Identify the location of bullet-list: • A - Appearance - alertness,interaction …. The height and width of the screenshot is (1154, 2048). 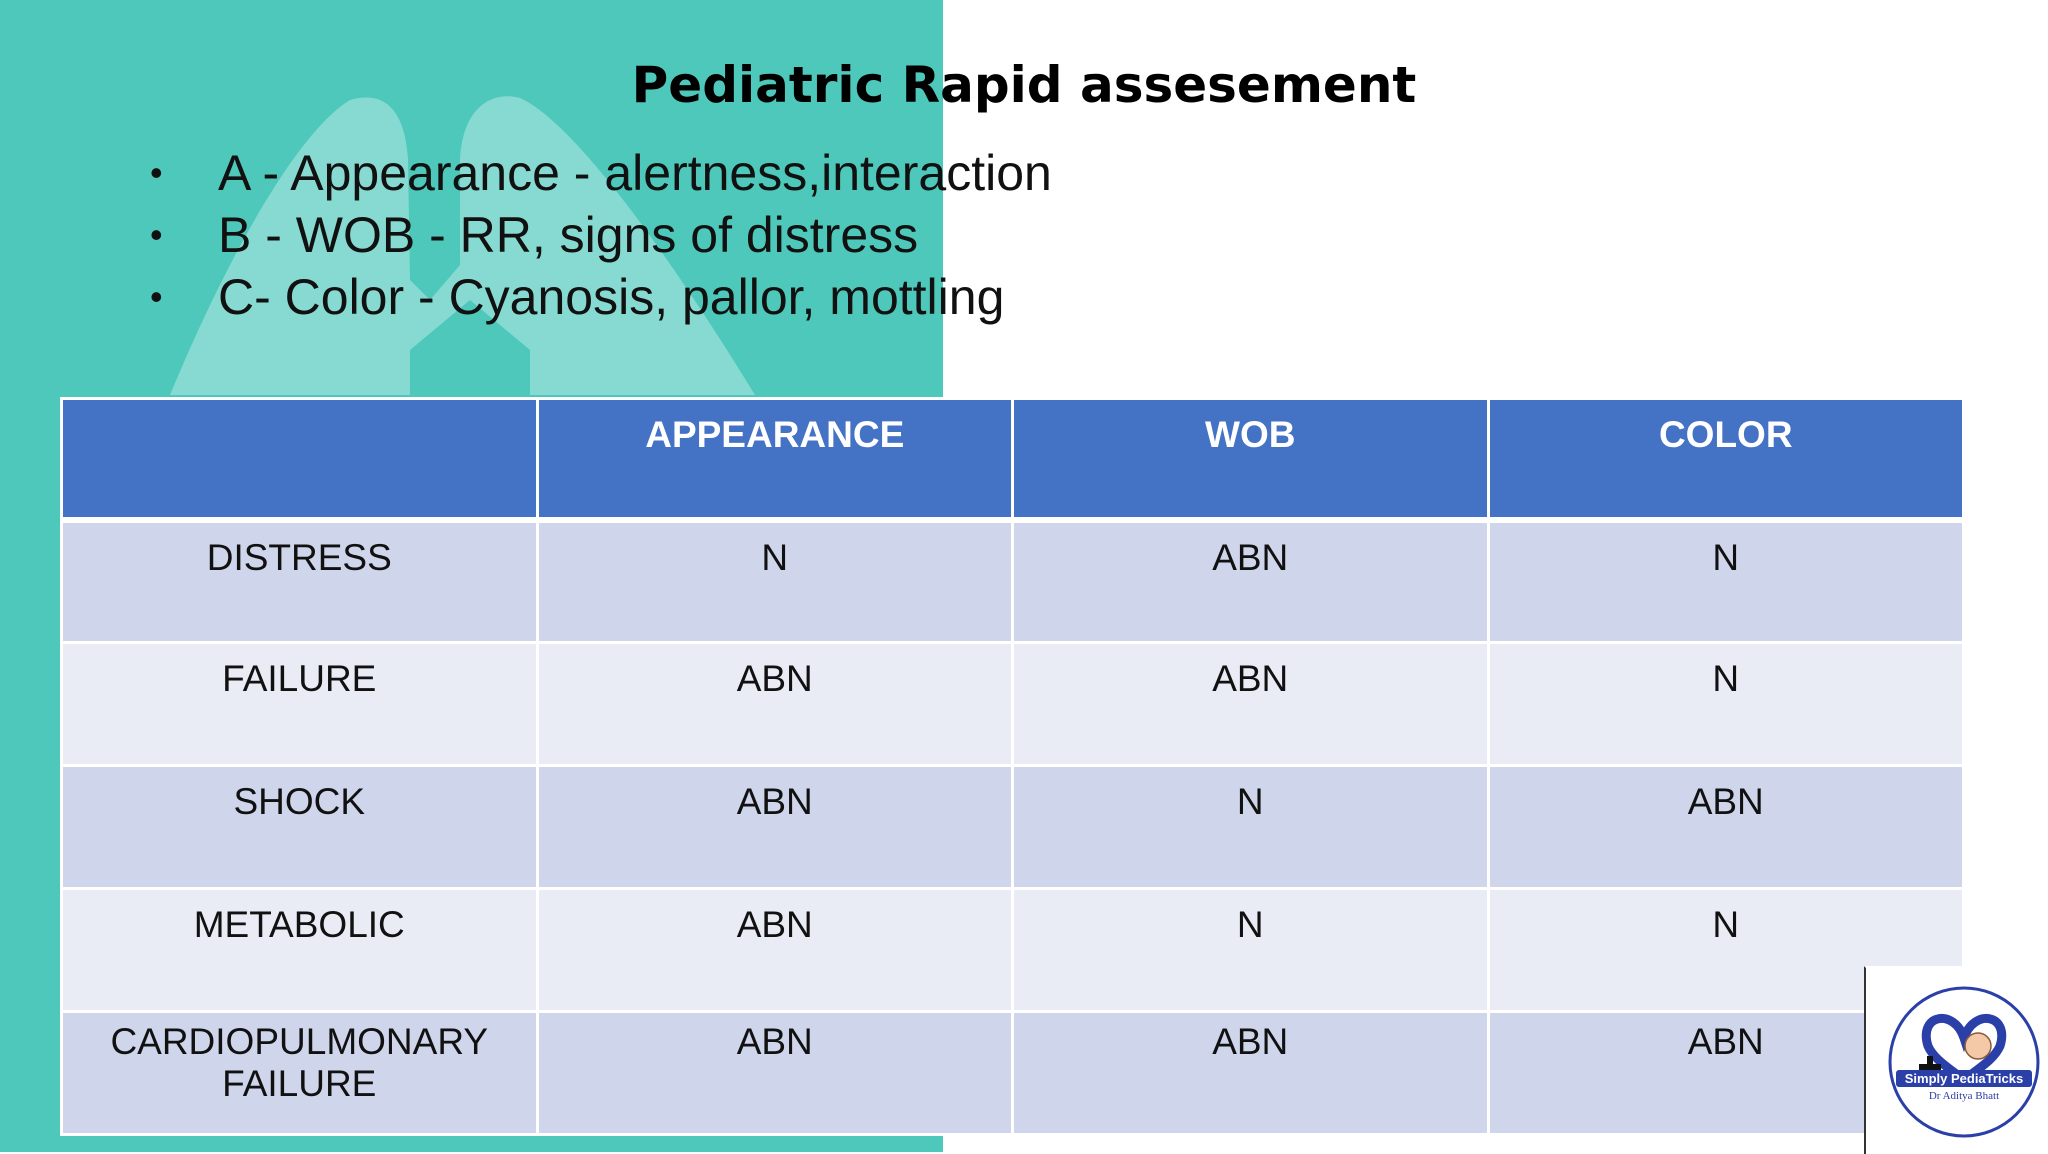
(601, 235).